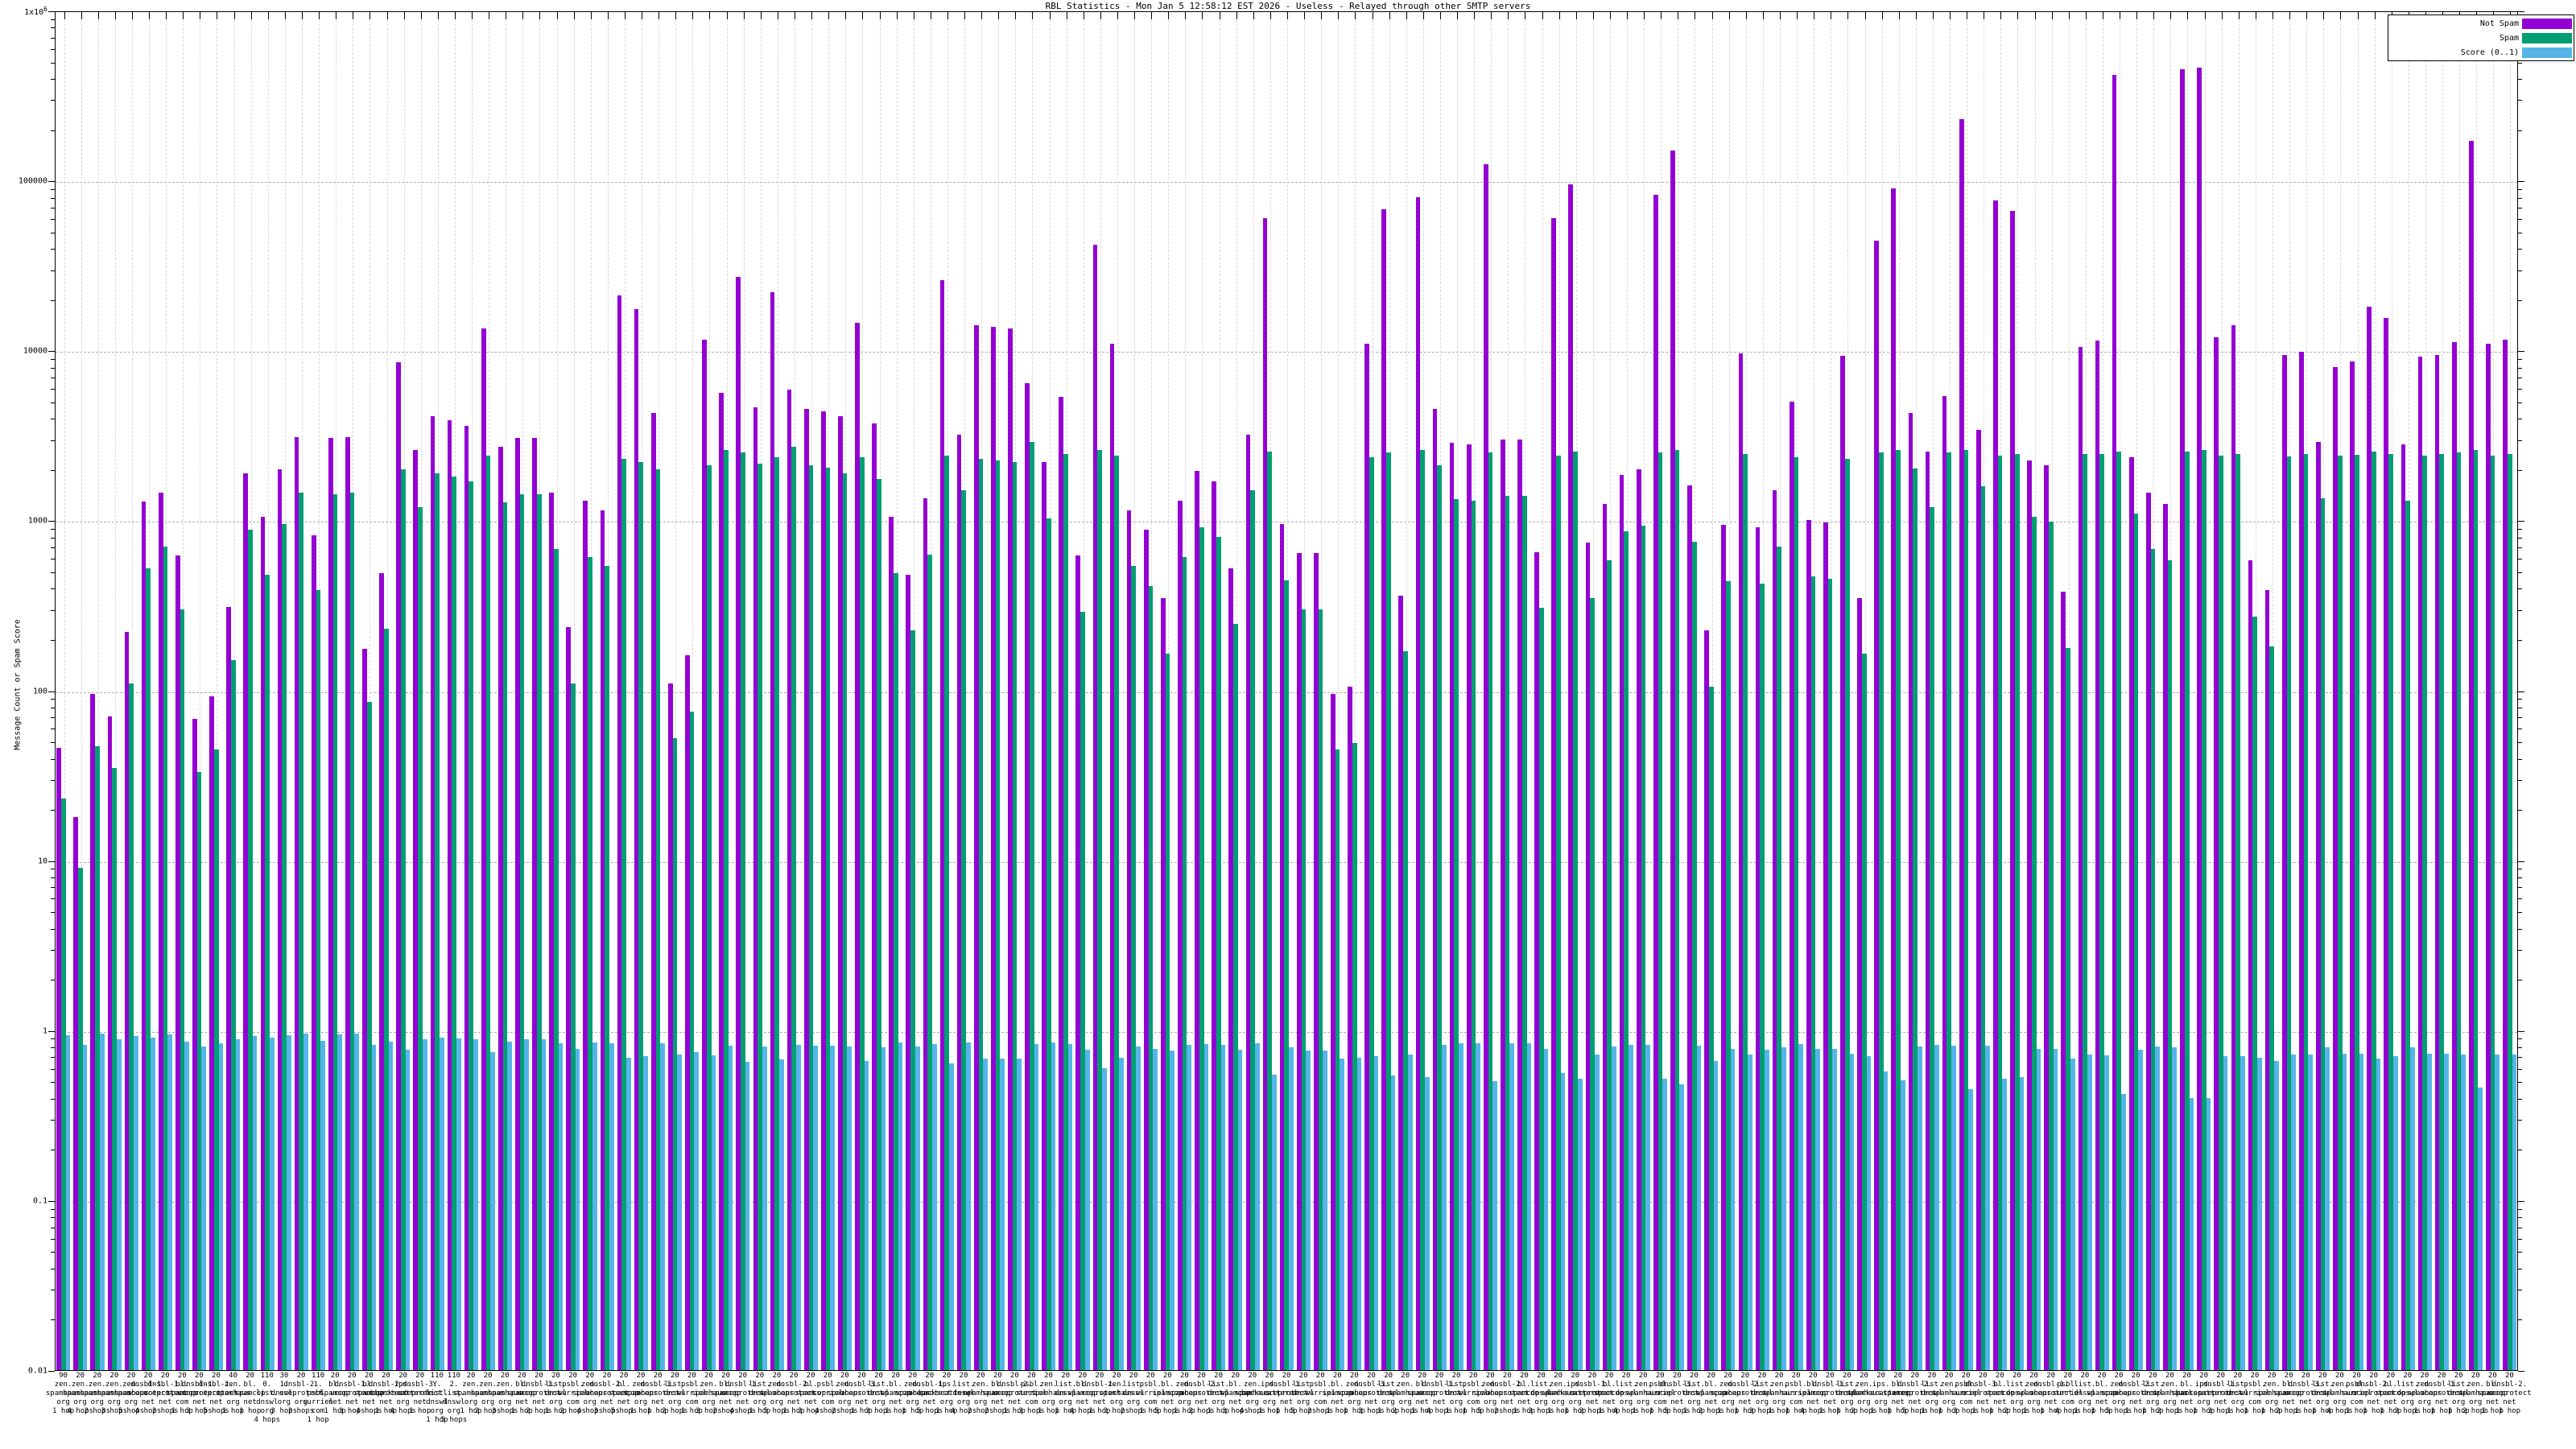  Describe the element at coordinates (2390, 1385) in the screenshot. I see `x-tick-label-line: bl.` at that location.